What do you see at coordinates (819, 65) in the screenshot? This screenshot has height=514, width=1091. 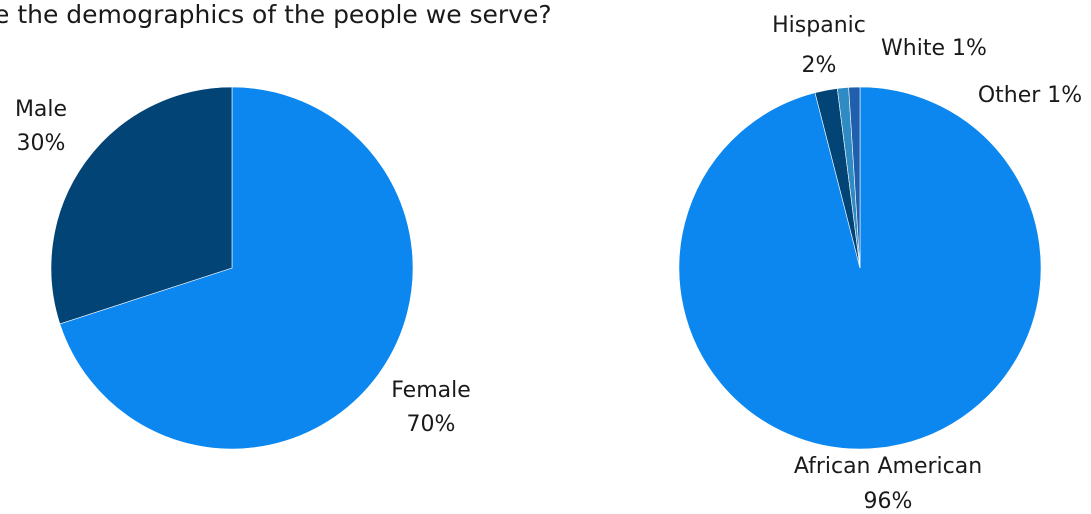 I see `value-label-hispanic: 2%` at bounding box center [819, 65].